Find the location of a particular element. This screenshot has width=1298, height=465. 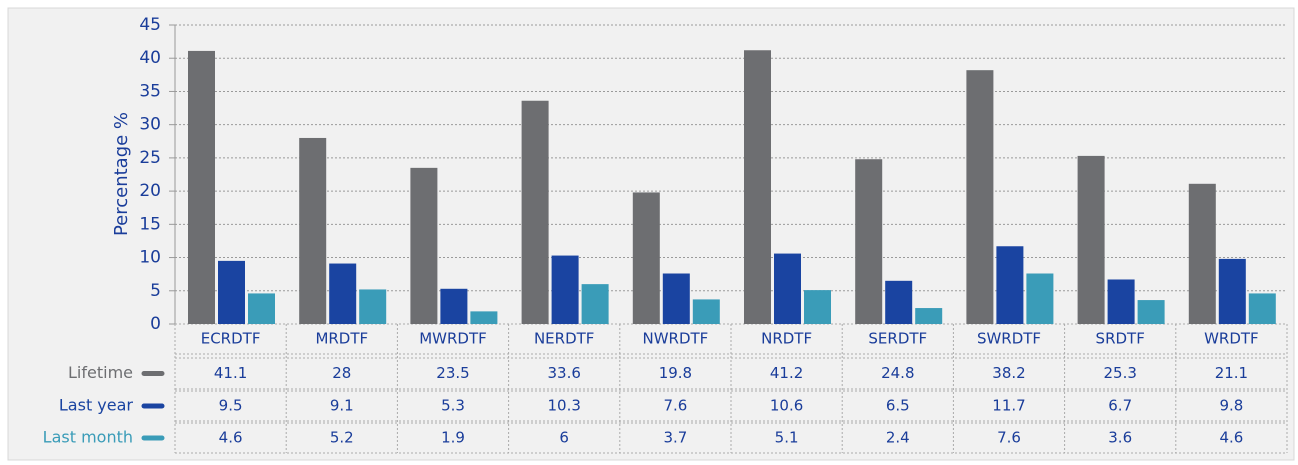

legend-label: Lifetime is located at coordinates (100, 372).